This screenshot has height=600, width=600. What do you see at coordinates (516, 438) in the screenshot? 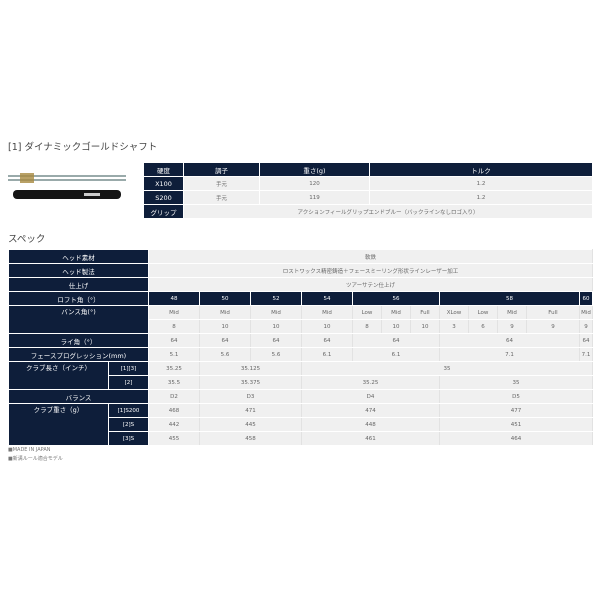
I see `cell: 464` at bounding box center [516, 438].